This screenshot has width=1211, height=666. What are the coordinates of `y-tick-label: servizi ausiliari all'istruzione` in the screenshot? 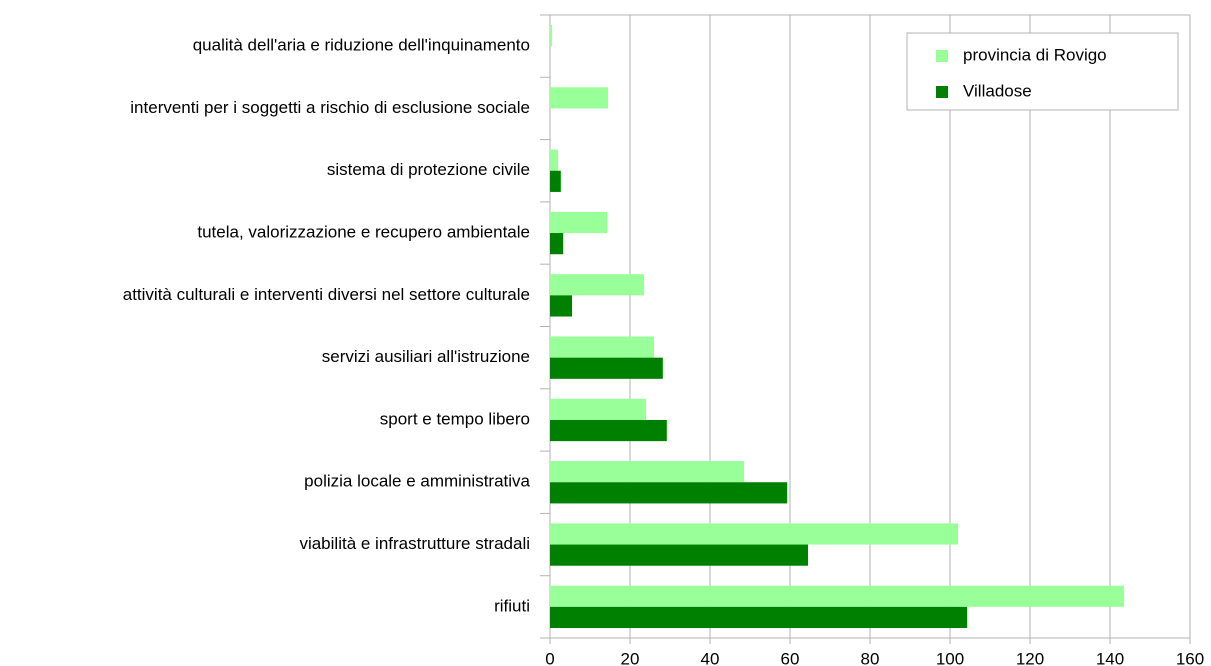 It's located at (426, 356).